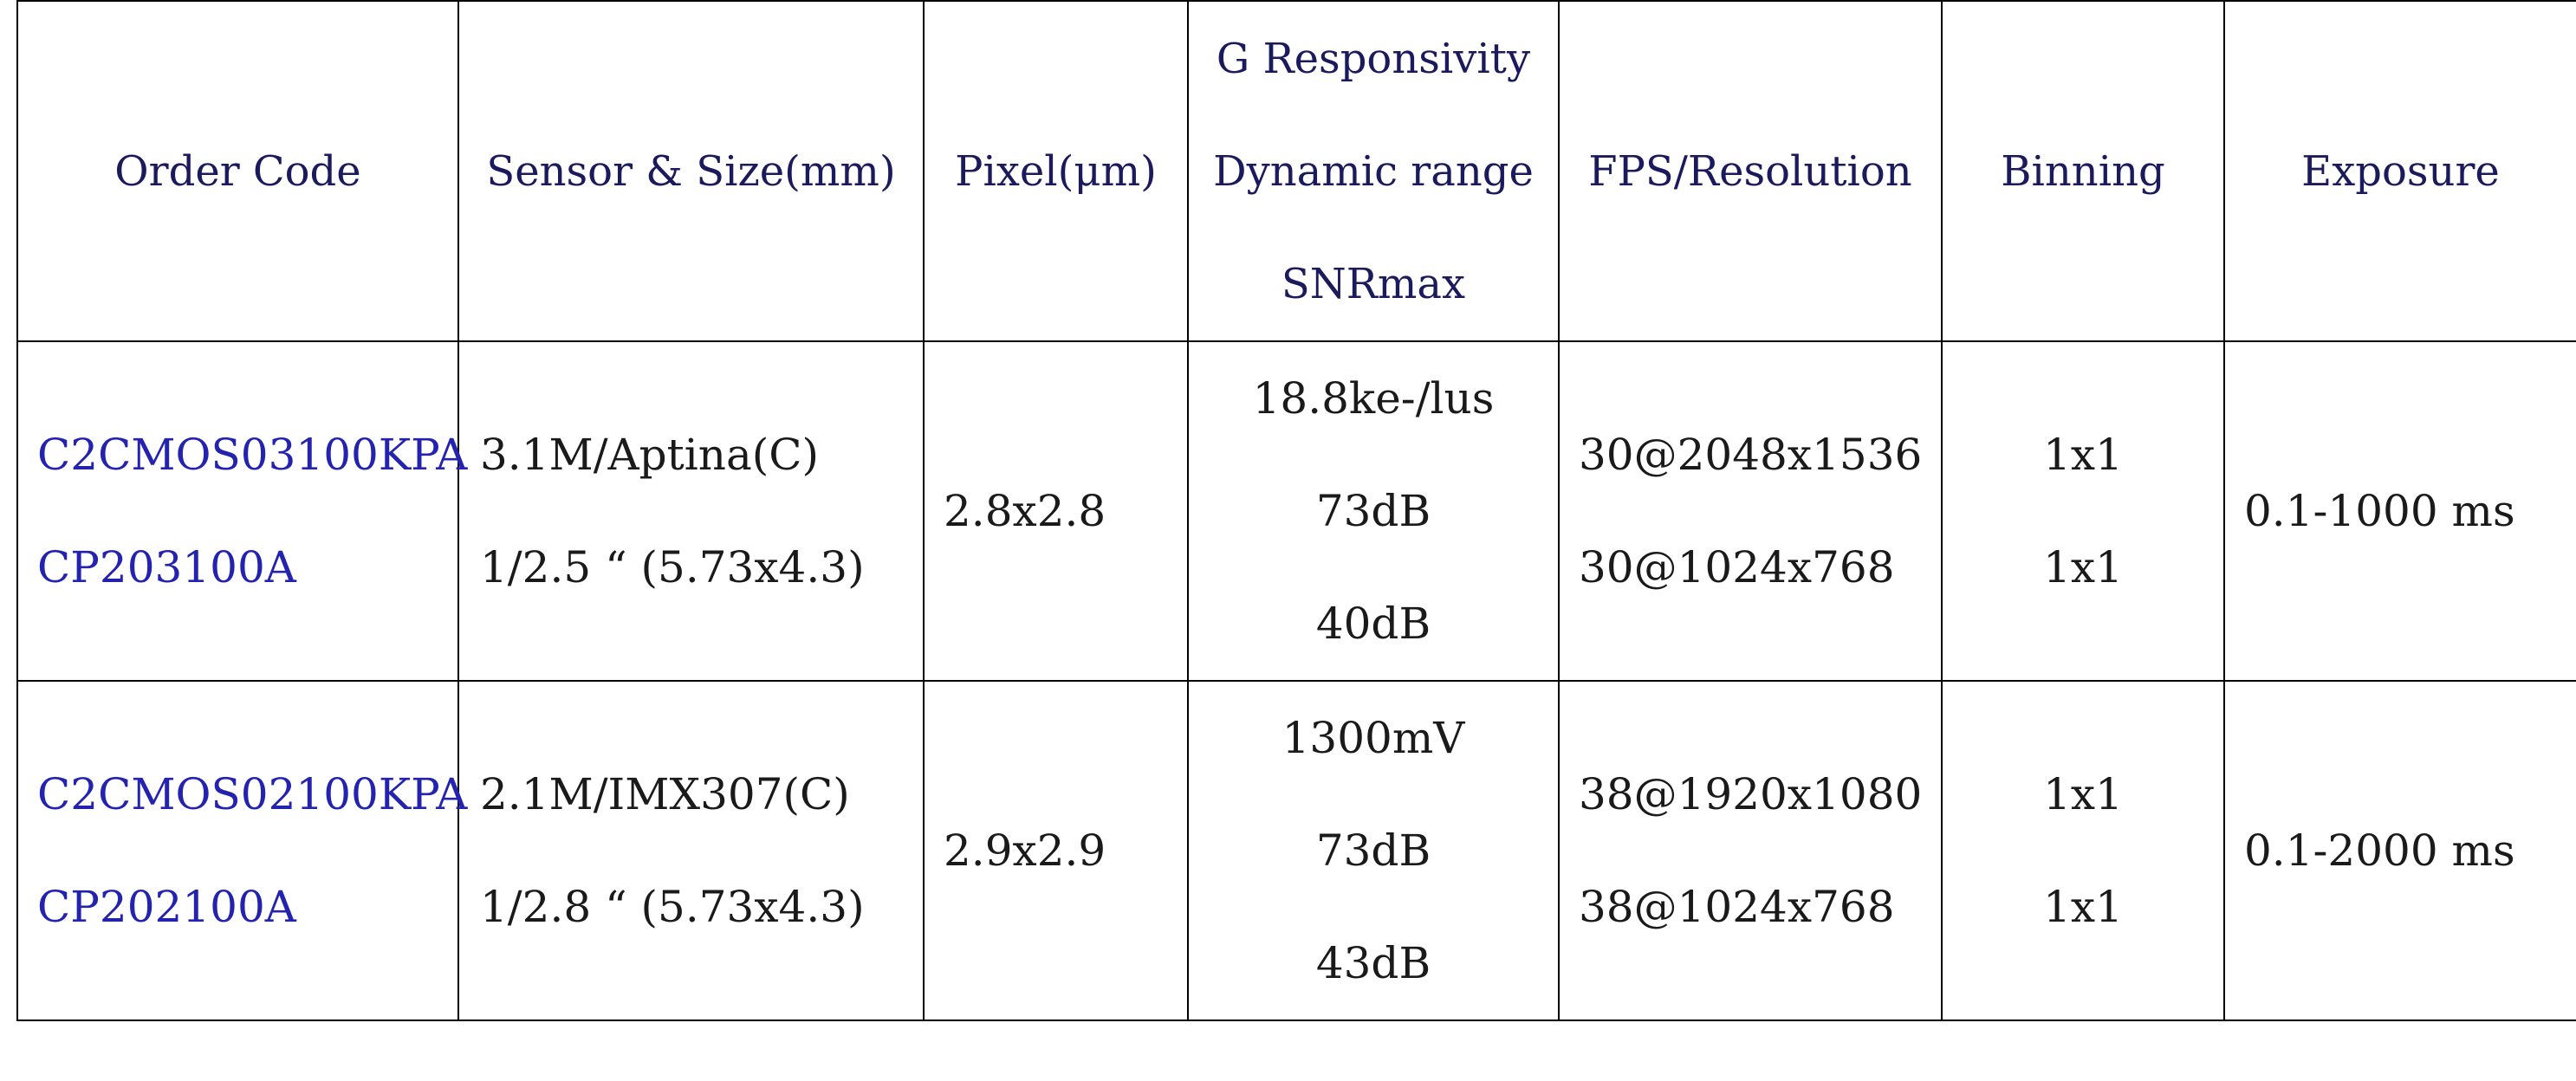 This screenshot has height=1081, width=2576. Describe the element at coordinates (1751, 511) in the screenshot. I see `fps-cell: 30@2048x1536 30@1024x768` at that location.